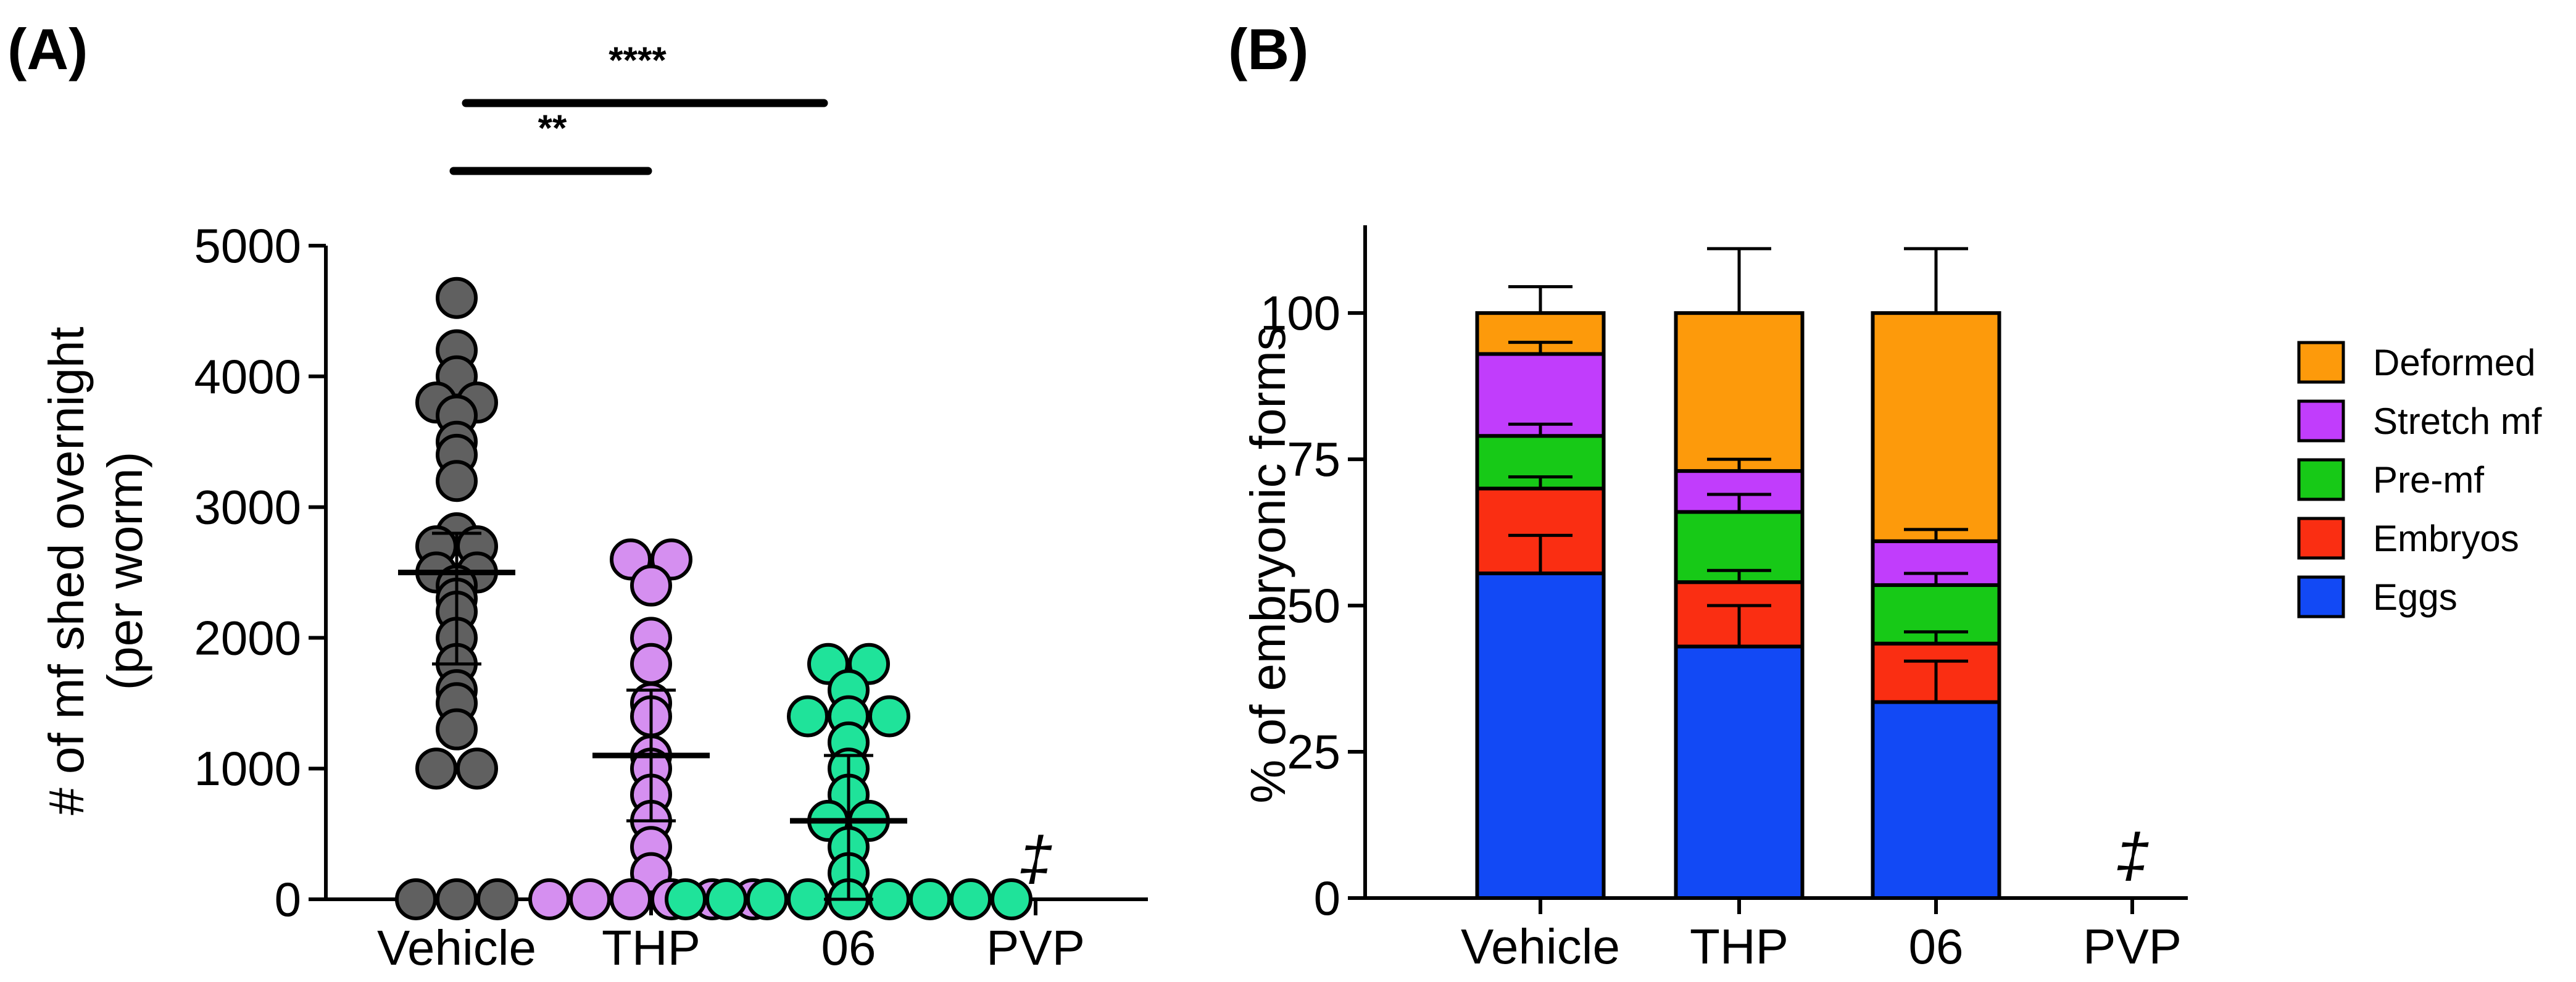 The width and height of the screenshot is (2576, 982). I want to click on panel-b-y-tick-label: 75, so click(1314, 459).